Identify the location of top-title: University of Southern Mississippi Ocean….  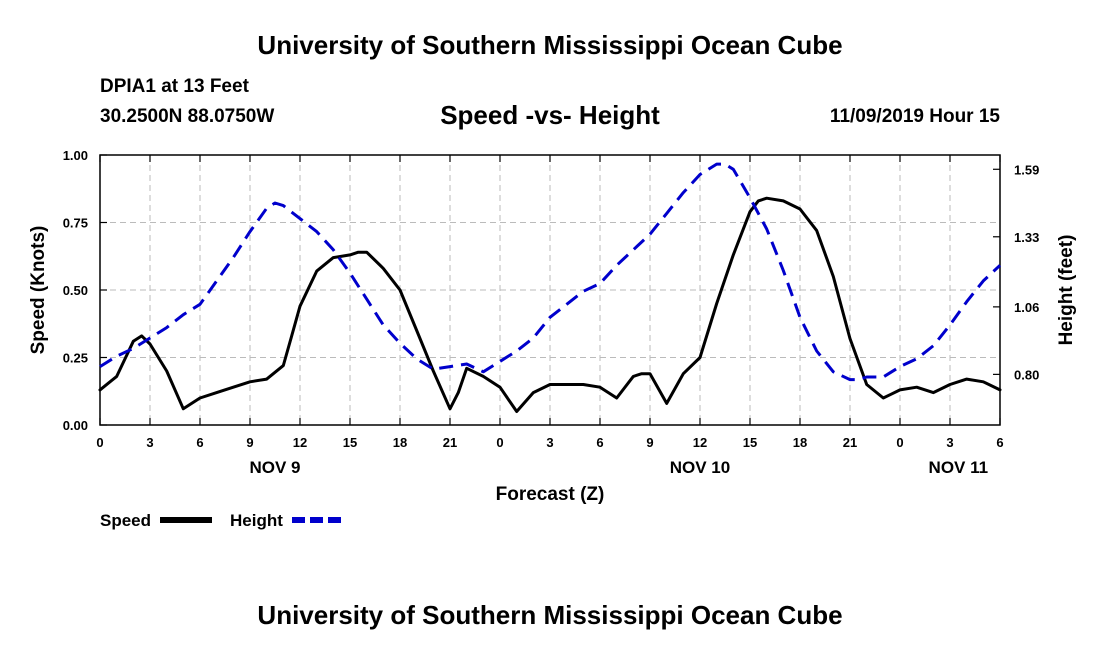
(550, 45).